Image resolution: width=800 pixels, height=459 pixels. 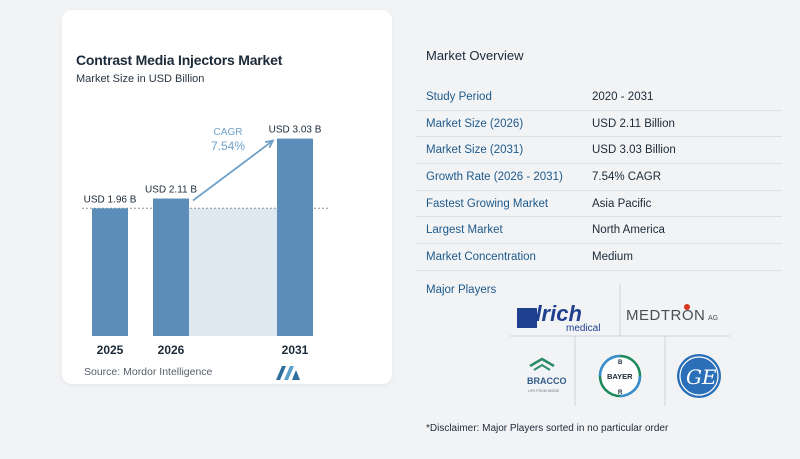 What do you see at coordinates (544, 391) in the screenshot?
I see `bracco-logo-tagline: LIFE FROM INSIDE` at bounding box center [544, 391].